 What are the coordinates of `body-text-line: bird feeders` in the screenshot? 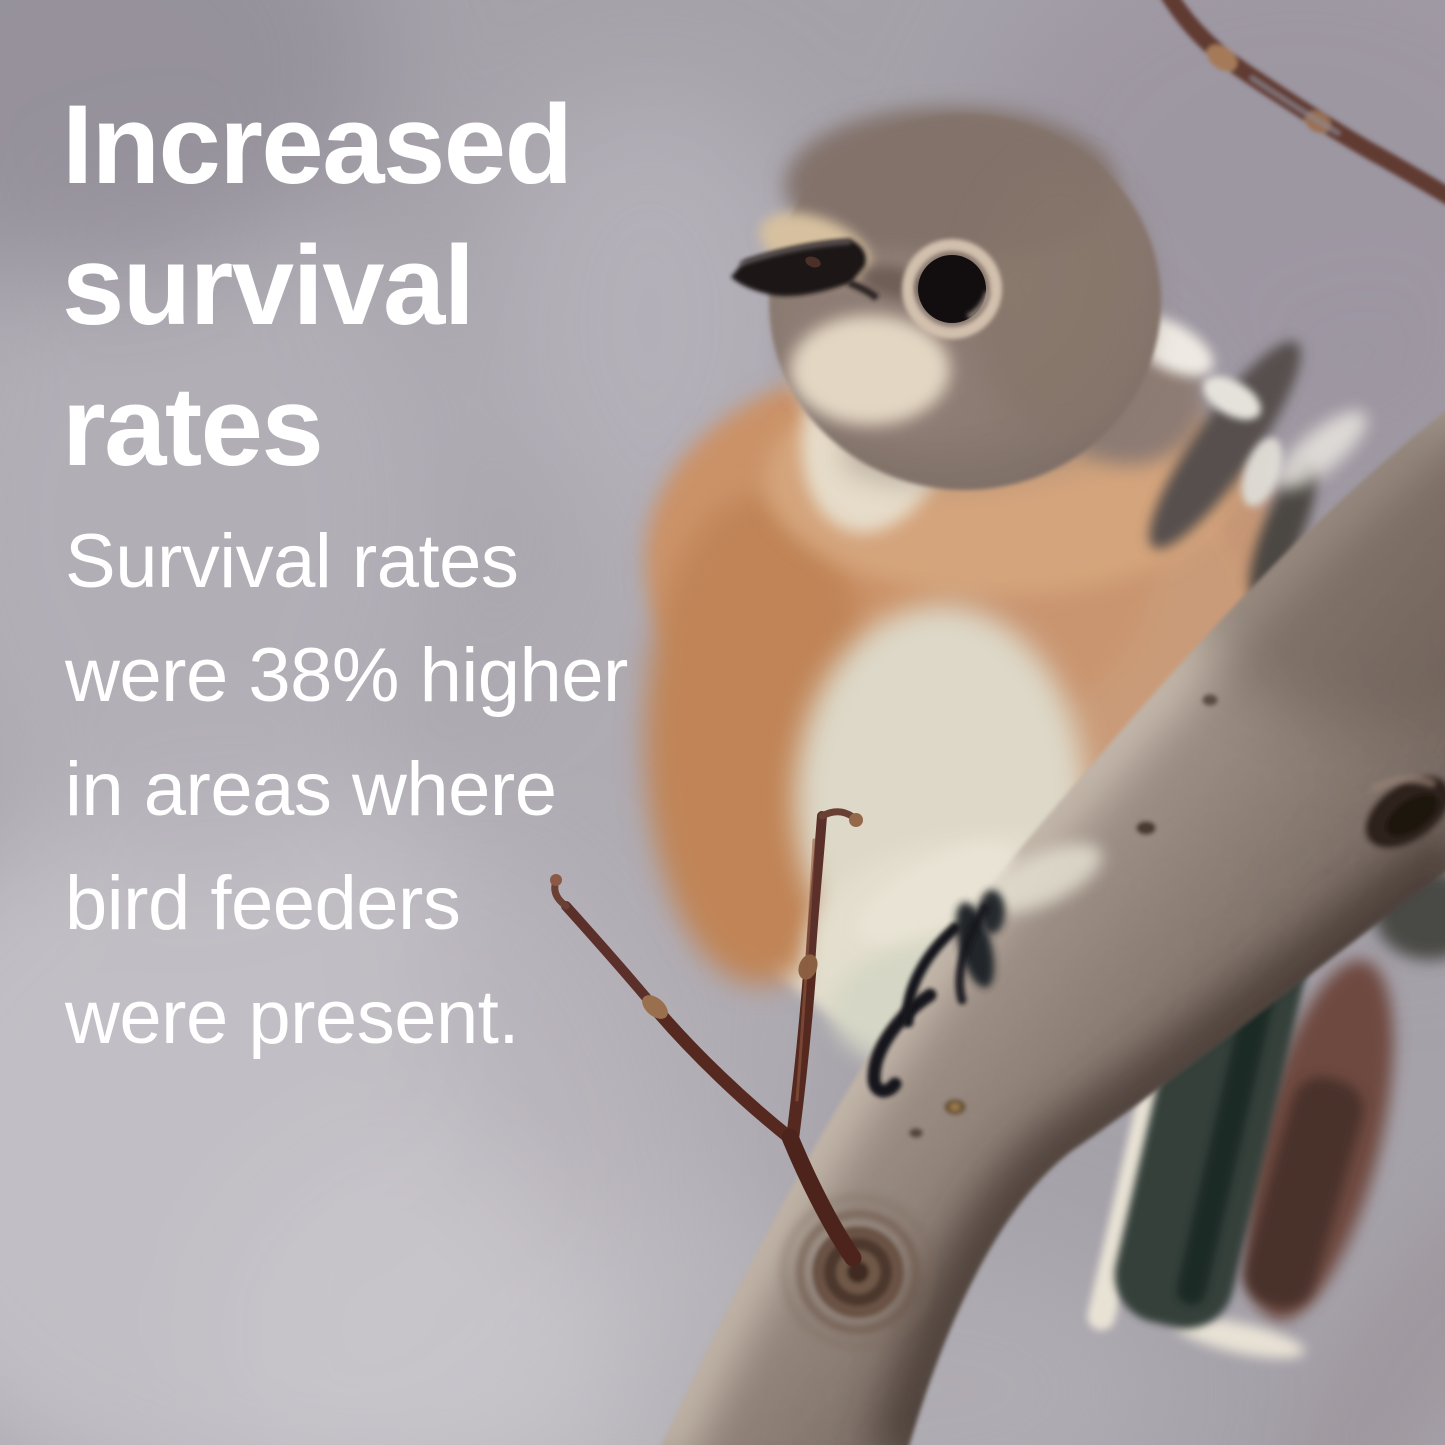 It's located at (263, 903).